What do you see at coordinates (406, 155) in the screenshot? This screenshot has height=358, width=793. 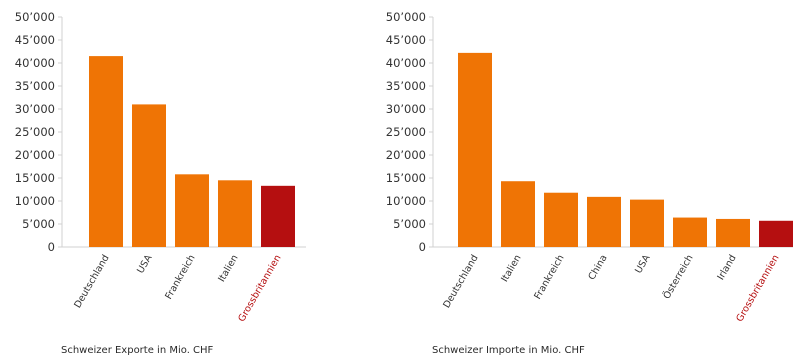 I see `imports-y-tick-label: 20’000` at bounding box center [406, 155].